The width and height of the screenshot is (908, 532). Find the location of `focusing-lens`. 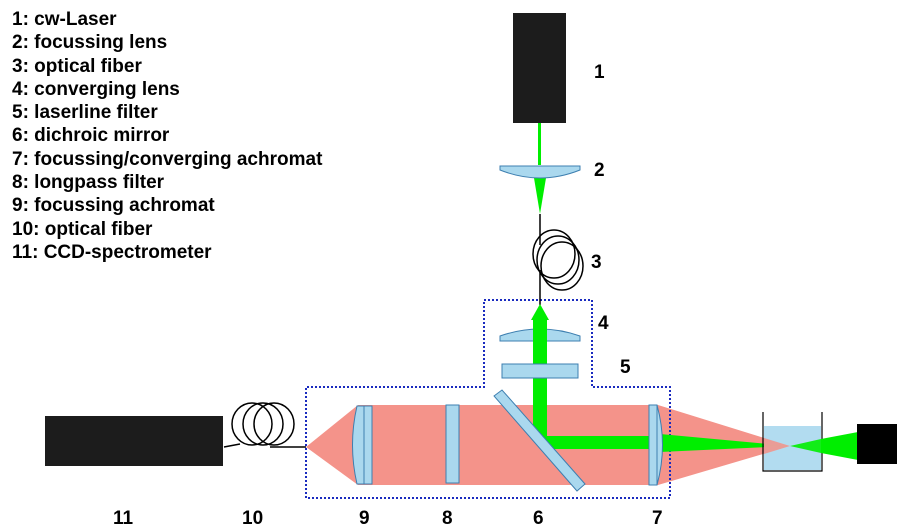

focusing-lens is located at coordinates (540, 172).